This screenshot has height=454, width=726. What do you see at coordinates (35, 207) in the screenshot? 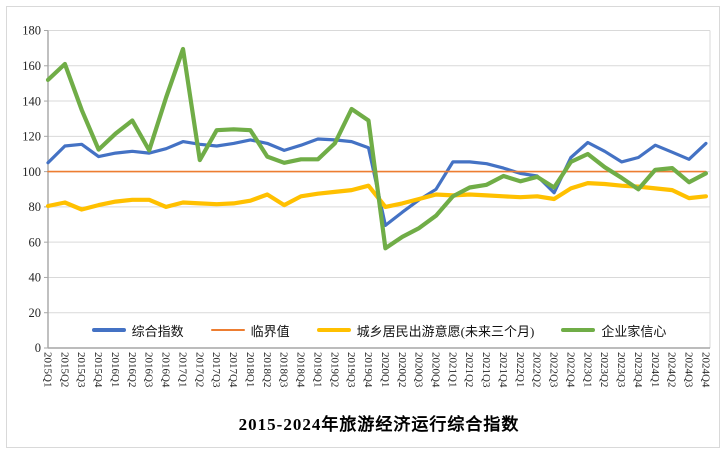
I see `y-tick-label: 80` at bounding box center [35, 207].